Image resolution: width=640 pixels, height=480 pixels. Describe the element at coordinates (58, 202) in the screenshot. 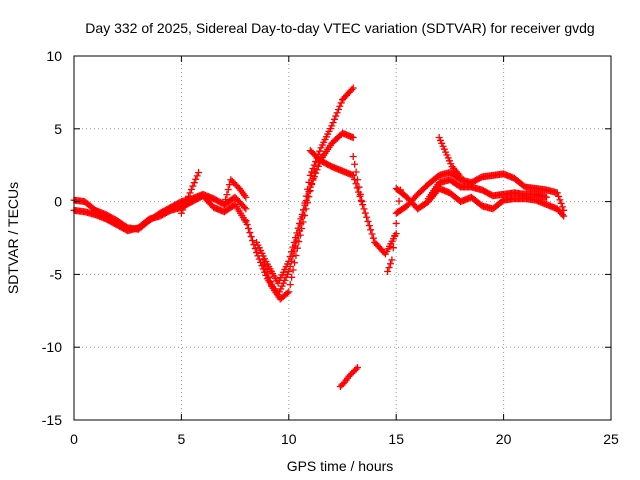

I see `y-tick-label: 0` at that location.